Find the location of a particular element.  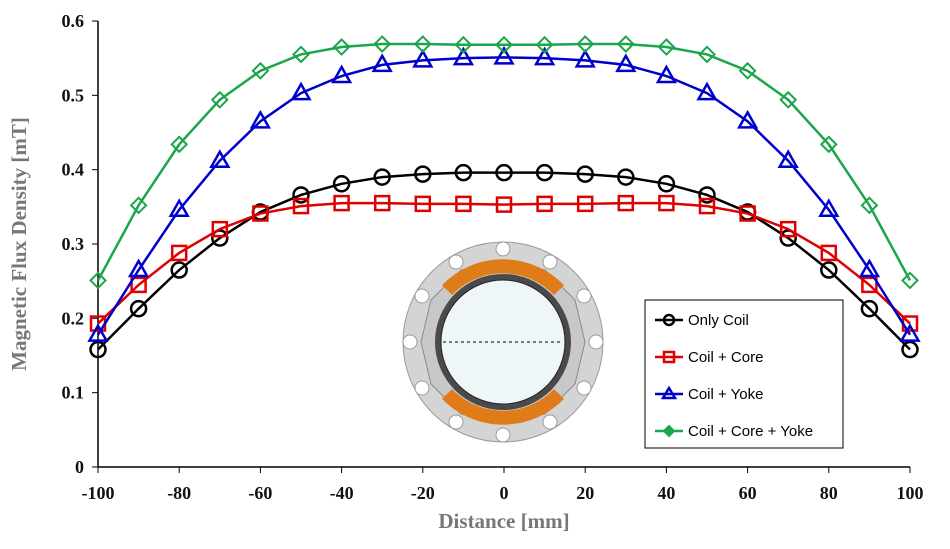

legend-item: Coil + Core + Yoke is located at coordinates (734, 431).